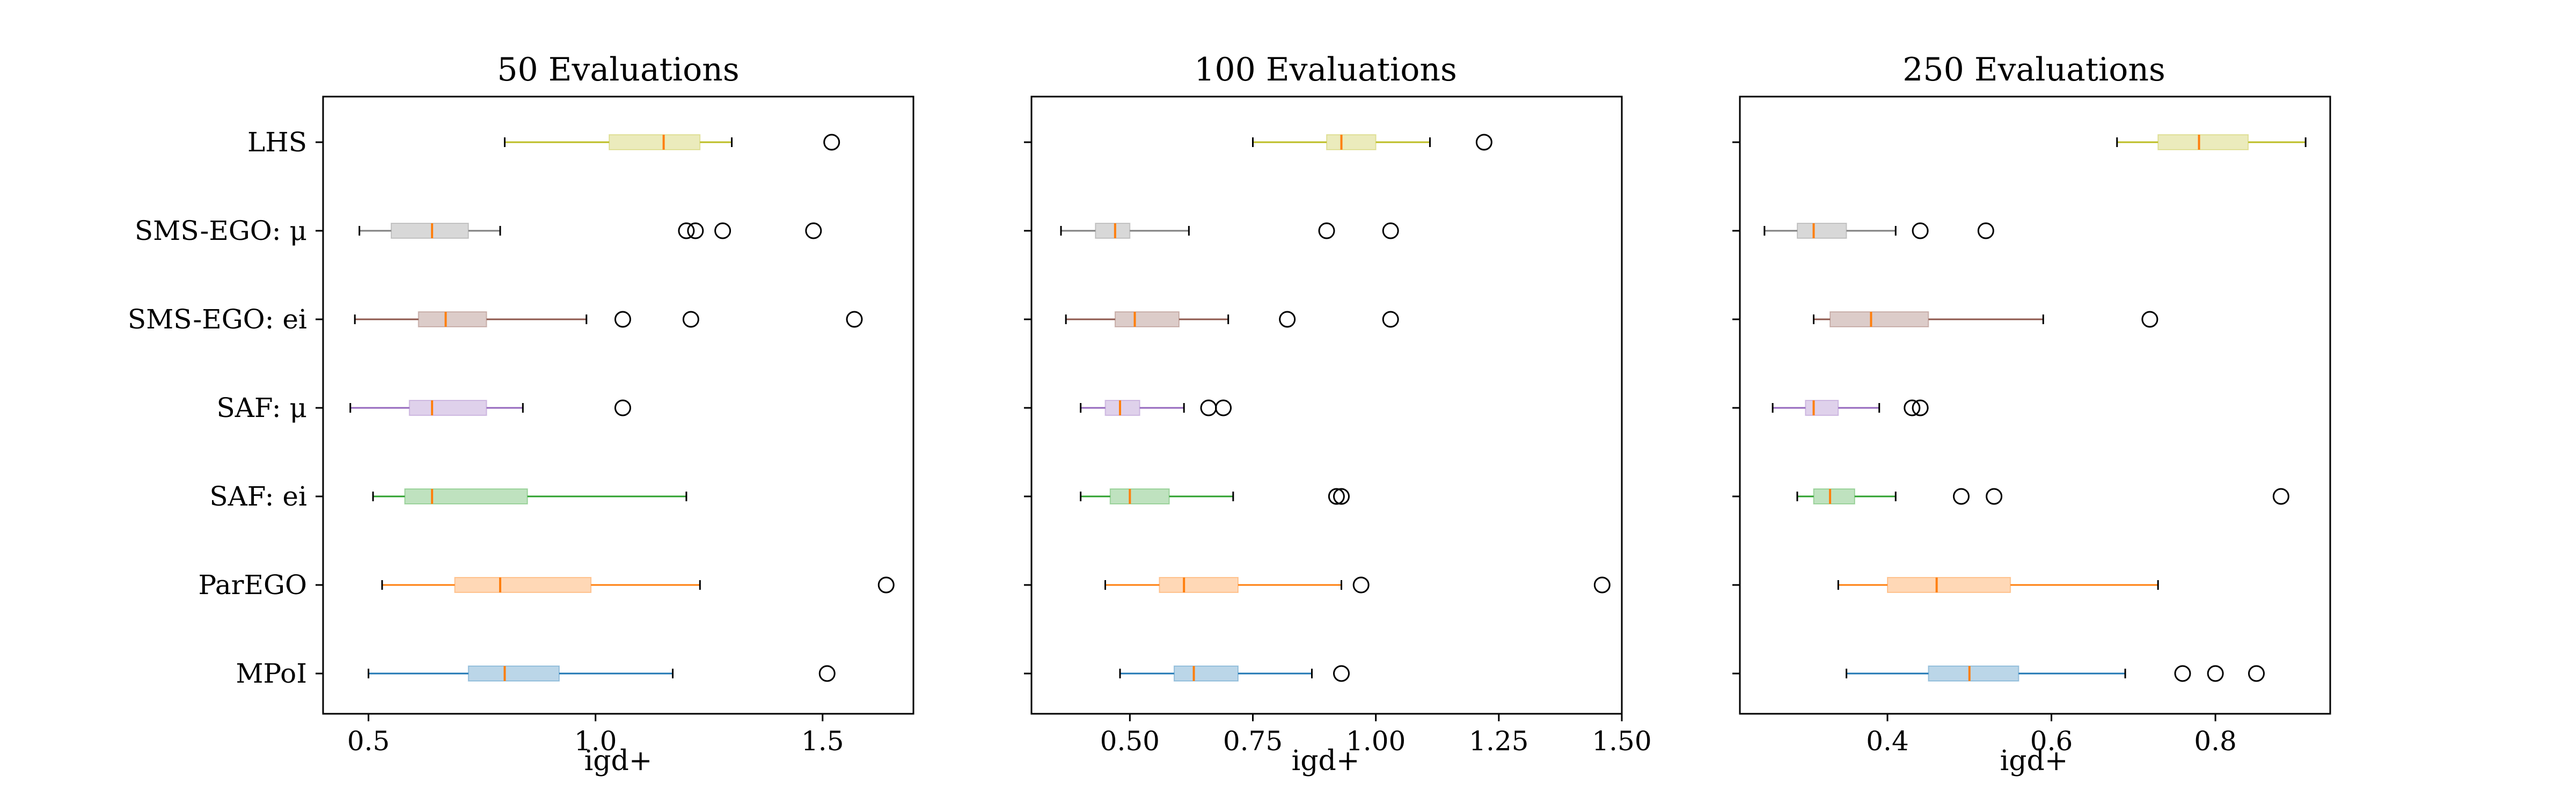 This screenshot has width=2576, height=805. Describe the element at coordinates (2215, 741) in the screenshot. I see `x-tick-label: 0.8` at that location.